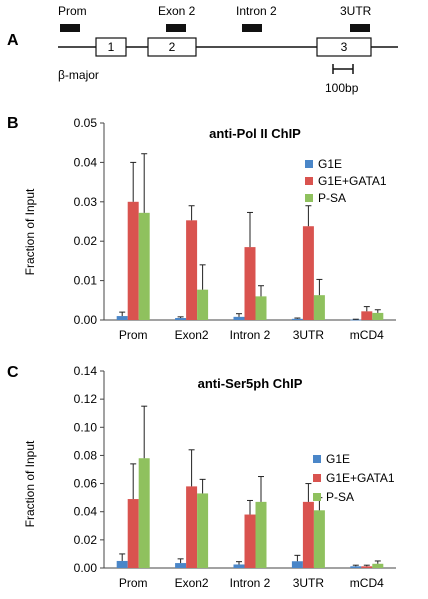 The height and width of the screenshot is (599, 428). What do you see at coordinates (342, 88) in the screenshot?
I see `scale-bar-label: 100bp` at bounding box center [342, 88].